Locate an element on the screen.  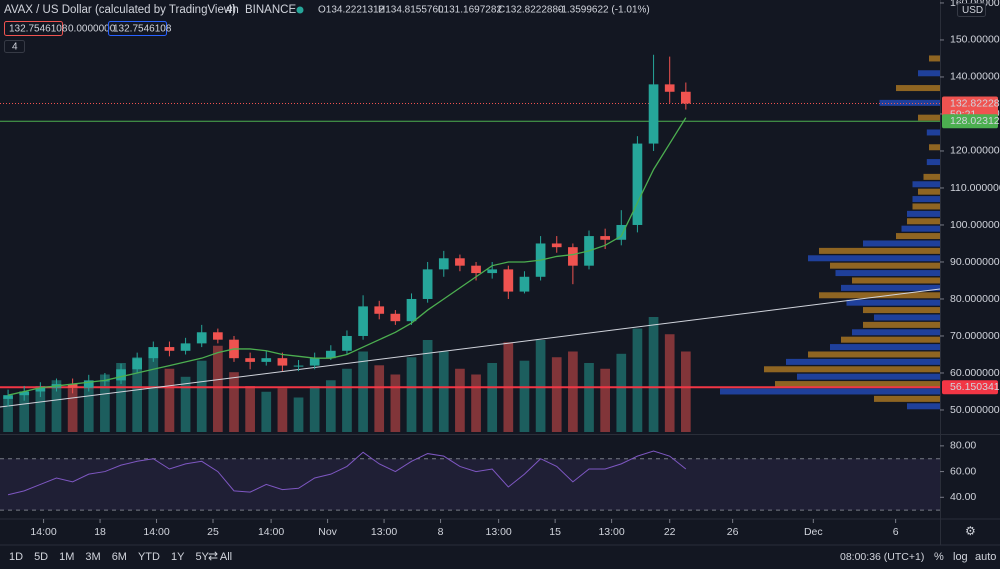
x-tick-label: 13:00 is located at coordinates (611, 532).